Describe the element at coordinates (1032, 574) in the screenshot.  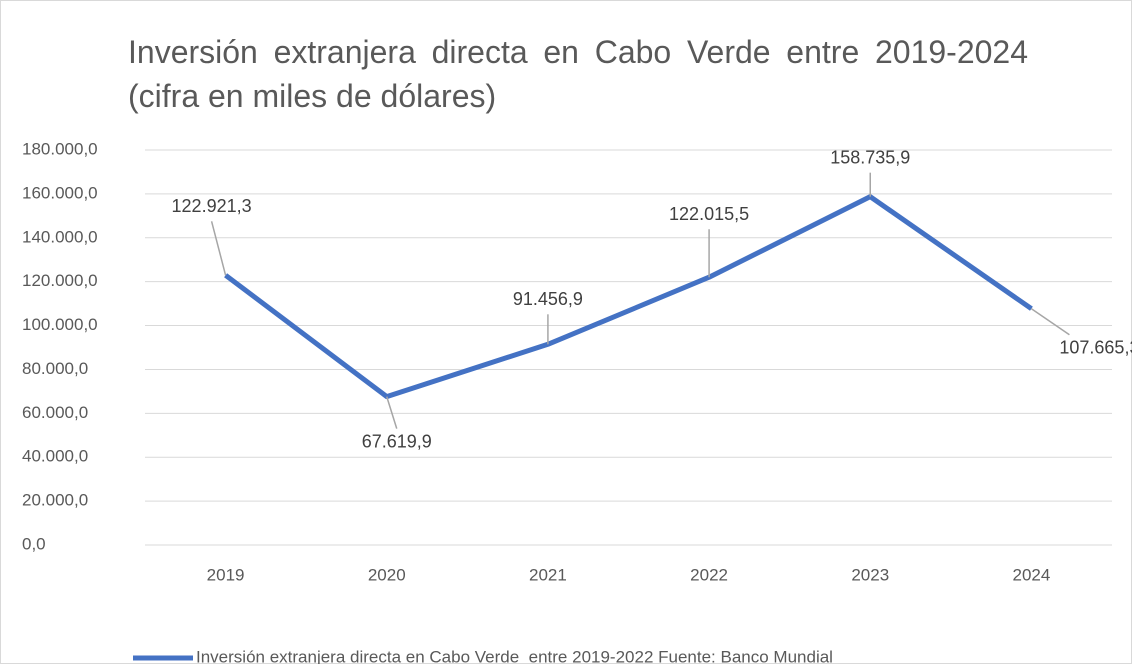
I see `x-tick-label: 2024` at that location.